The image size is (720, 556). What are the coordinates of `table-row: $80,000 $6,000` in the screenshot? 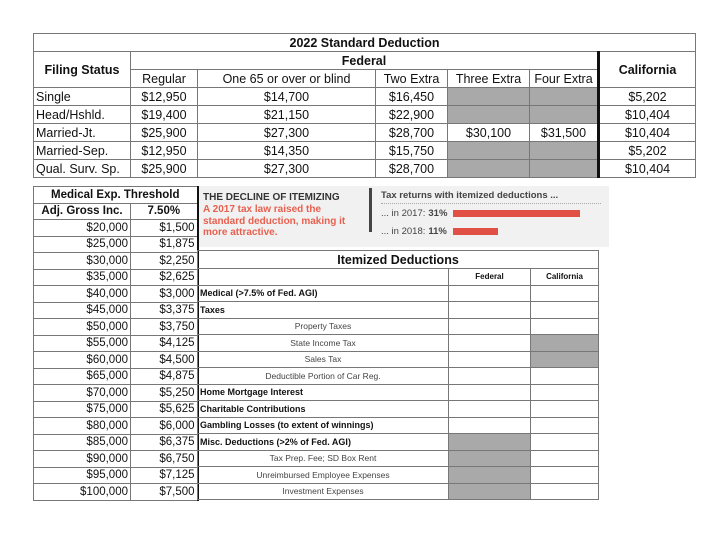 It's located at (116, 426).